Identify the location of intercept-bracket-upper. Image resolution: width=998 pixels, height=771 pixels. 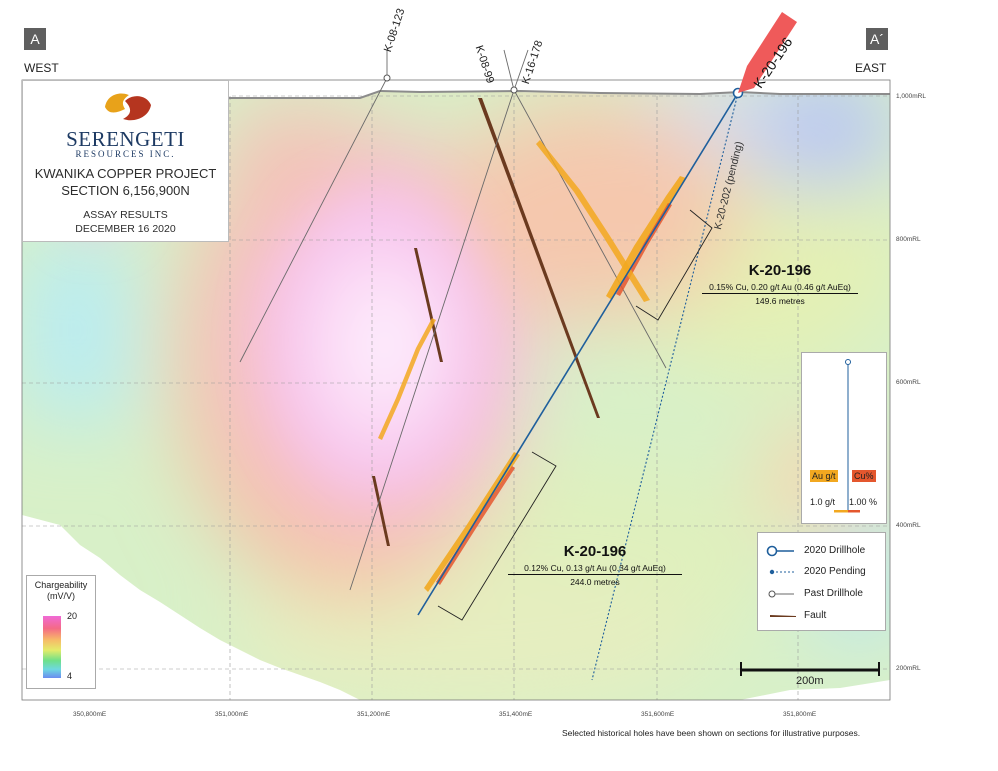
(674, 265).